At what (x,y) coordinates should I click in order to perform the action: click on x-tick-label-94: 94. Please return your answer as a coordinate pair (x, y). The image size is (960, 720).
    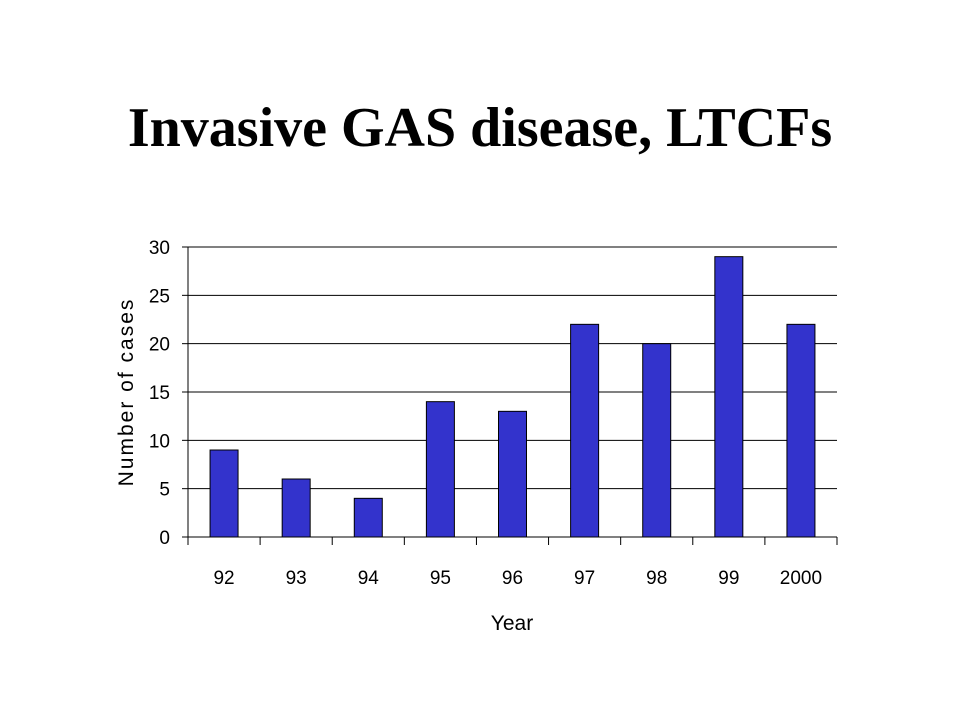
    Looking at the image, I should click on (369, 578).